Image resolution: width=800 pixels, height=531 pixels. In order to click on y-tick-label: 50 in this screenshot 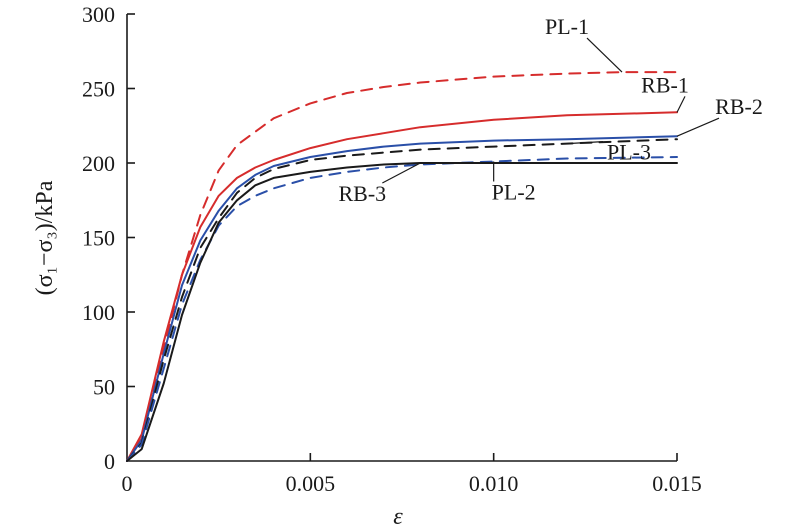, I will do `click(104, 387)`.